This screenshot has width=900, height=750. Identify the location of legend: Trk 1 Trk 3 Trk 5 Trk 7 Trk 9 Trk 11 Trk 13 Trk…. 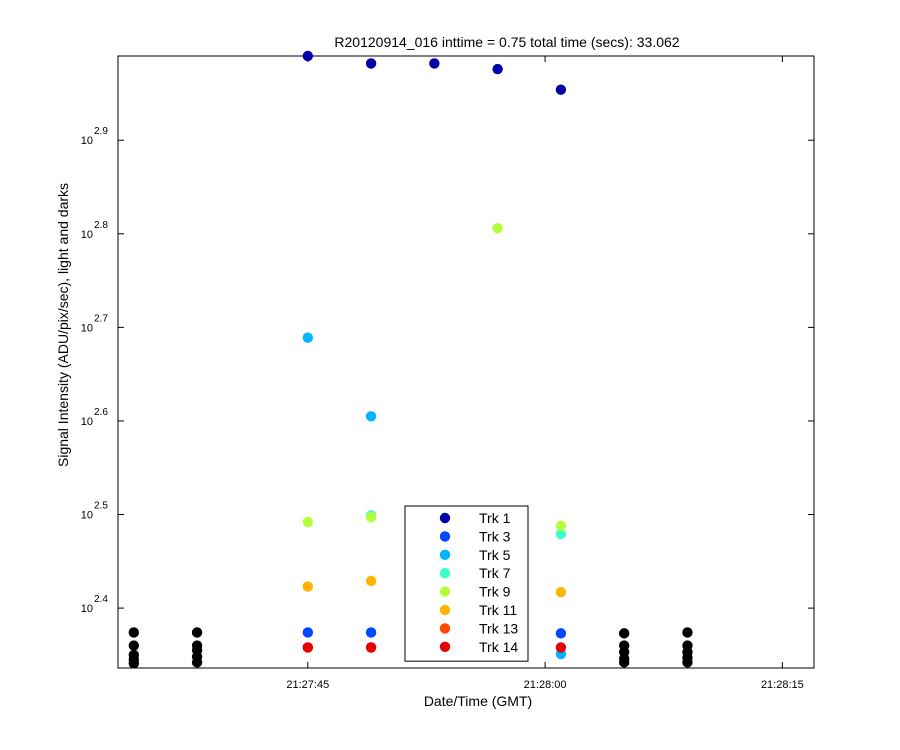
(466, 583).